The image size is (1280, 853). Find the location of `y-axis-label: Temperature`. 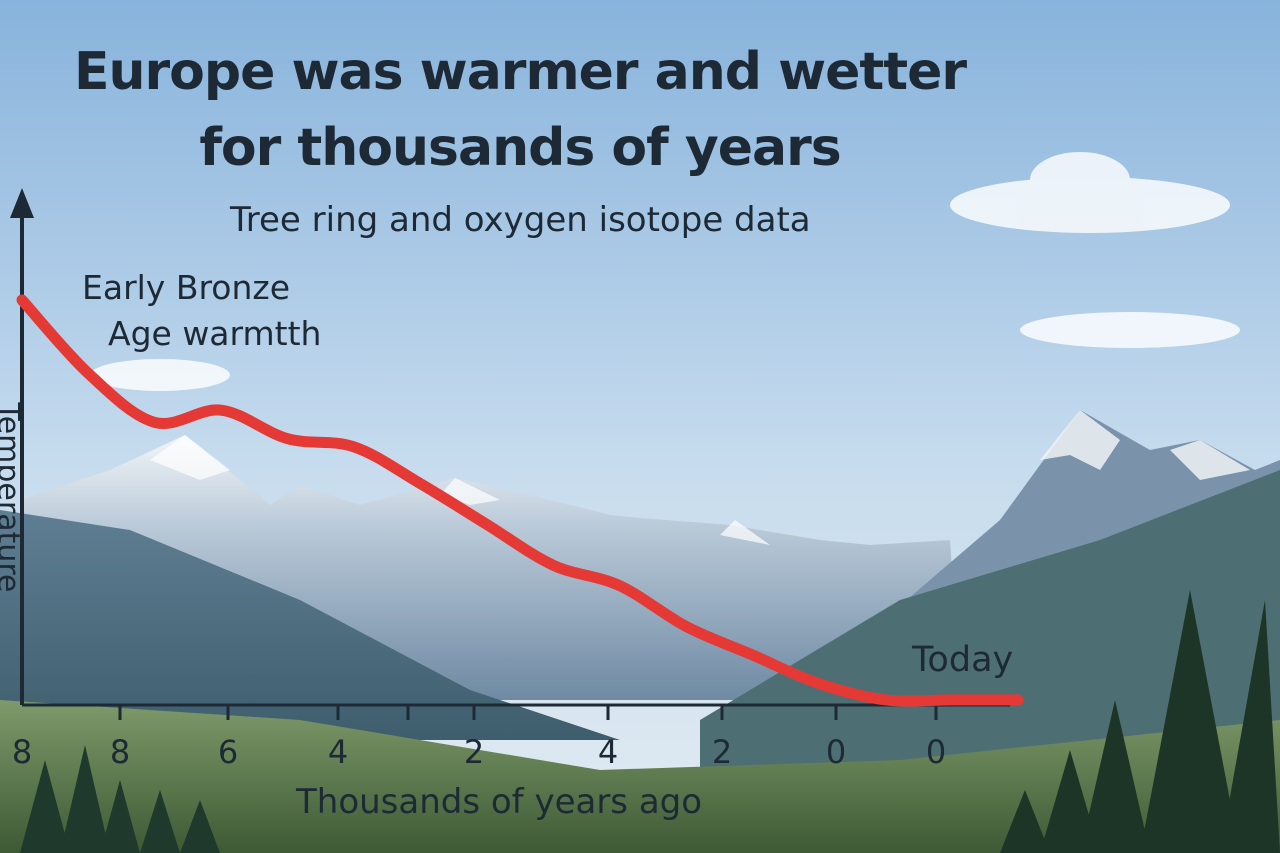

y-axis-label: Temperature is located at coordinates (13, 497).